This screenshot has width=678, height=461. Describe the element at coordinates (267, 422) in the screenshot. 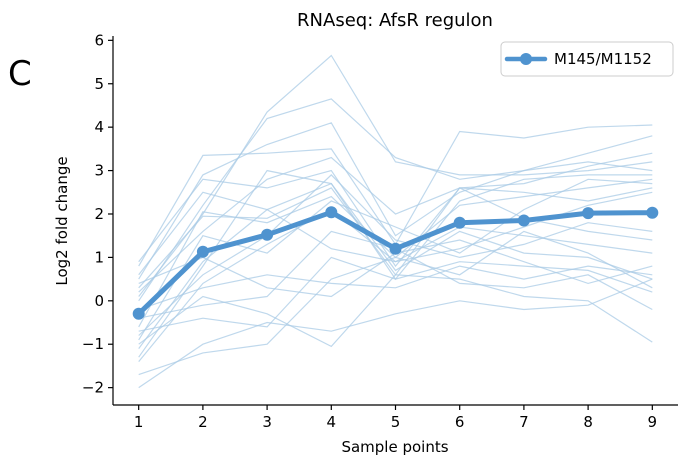

I see `x-tick-label-3: 3` at that location.